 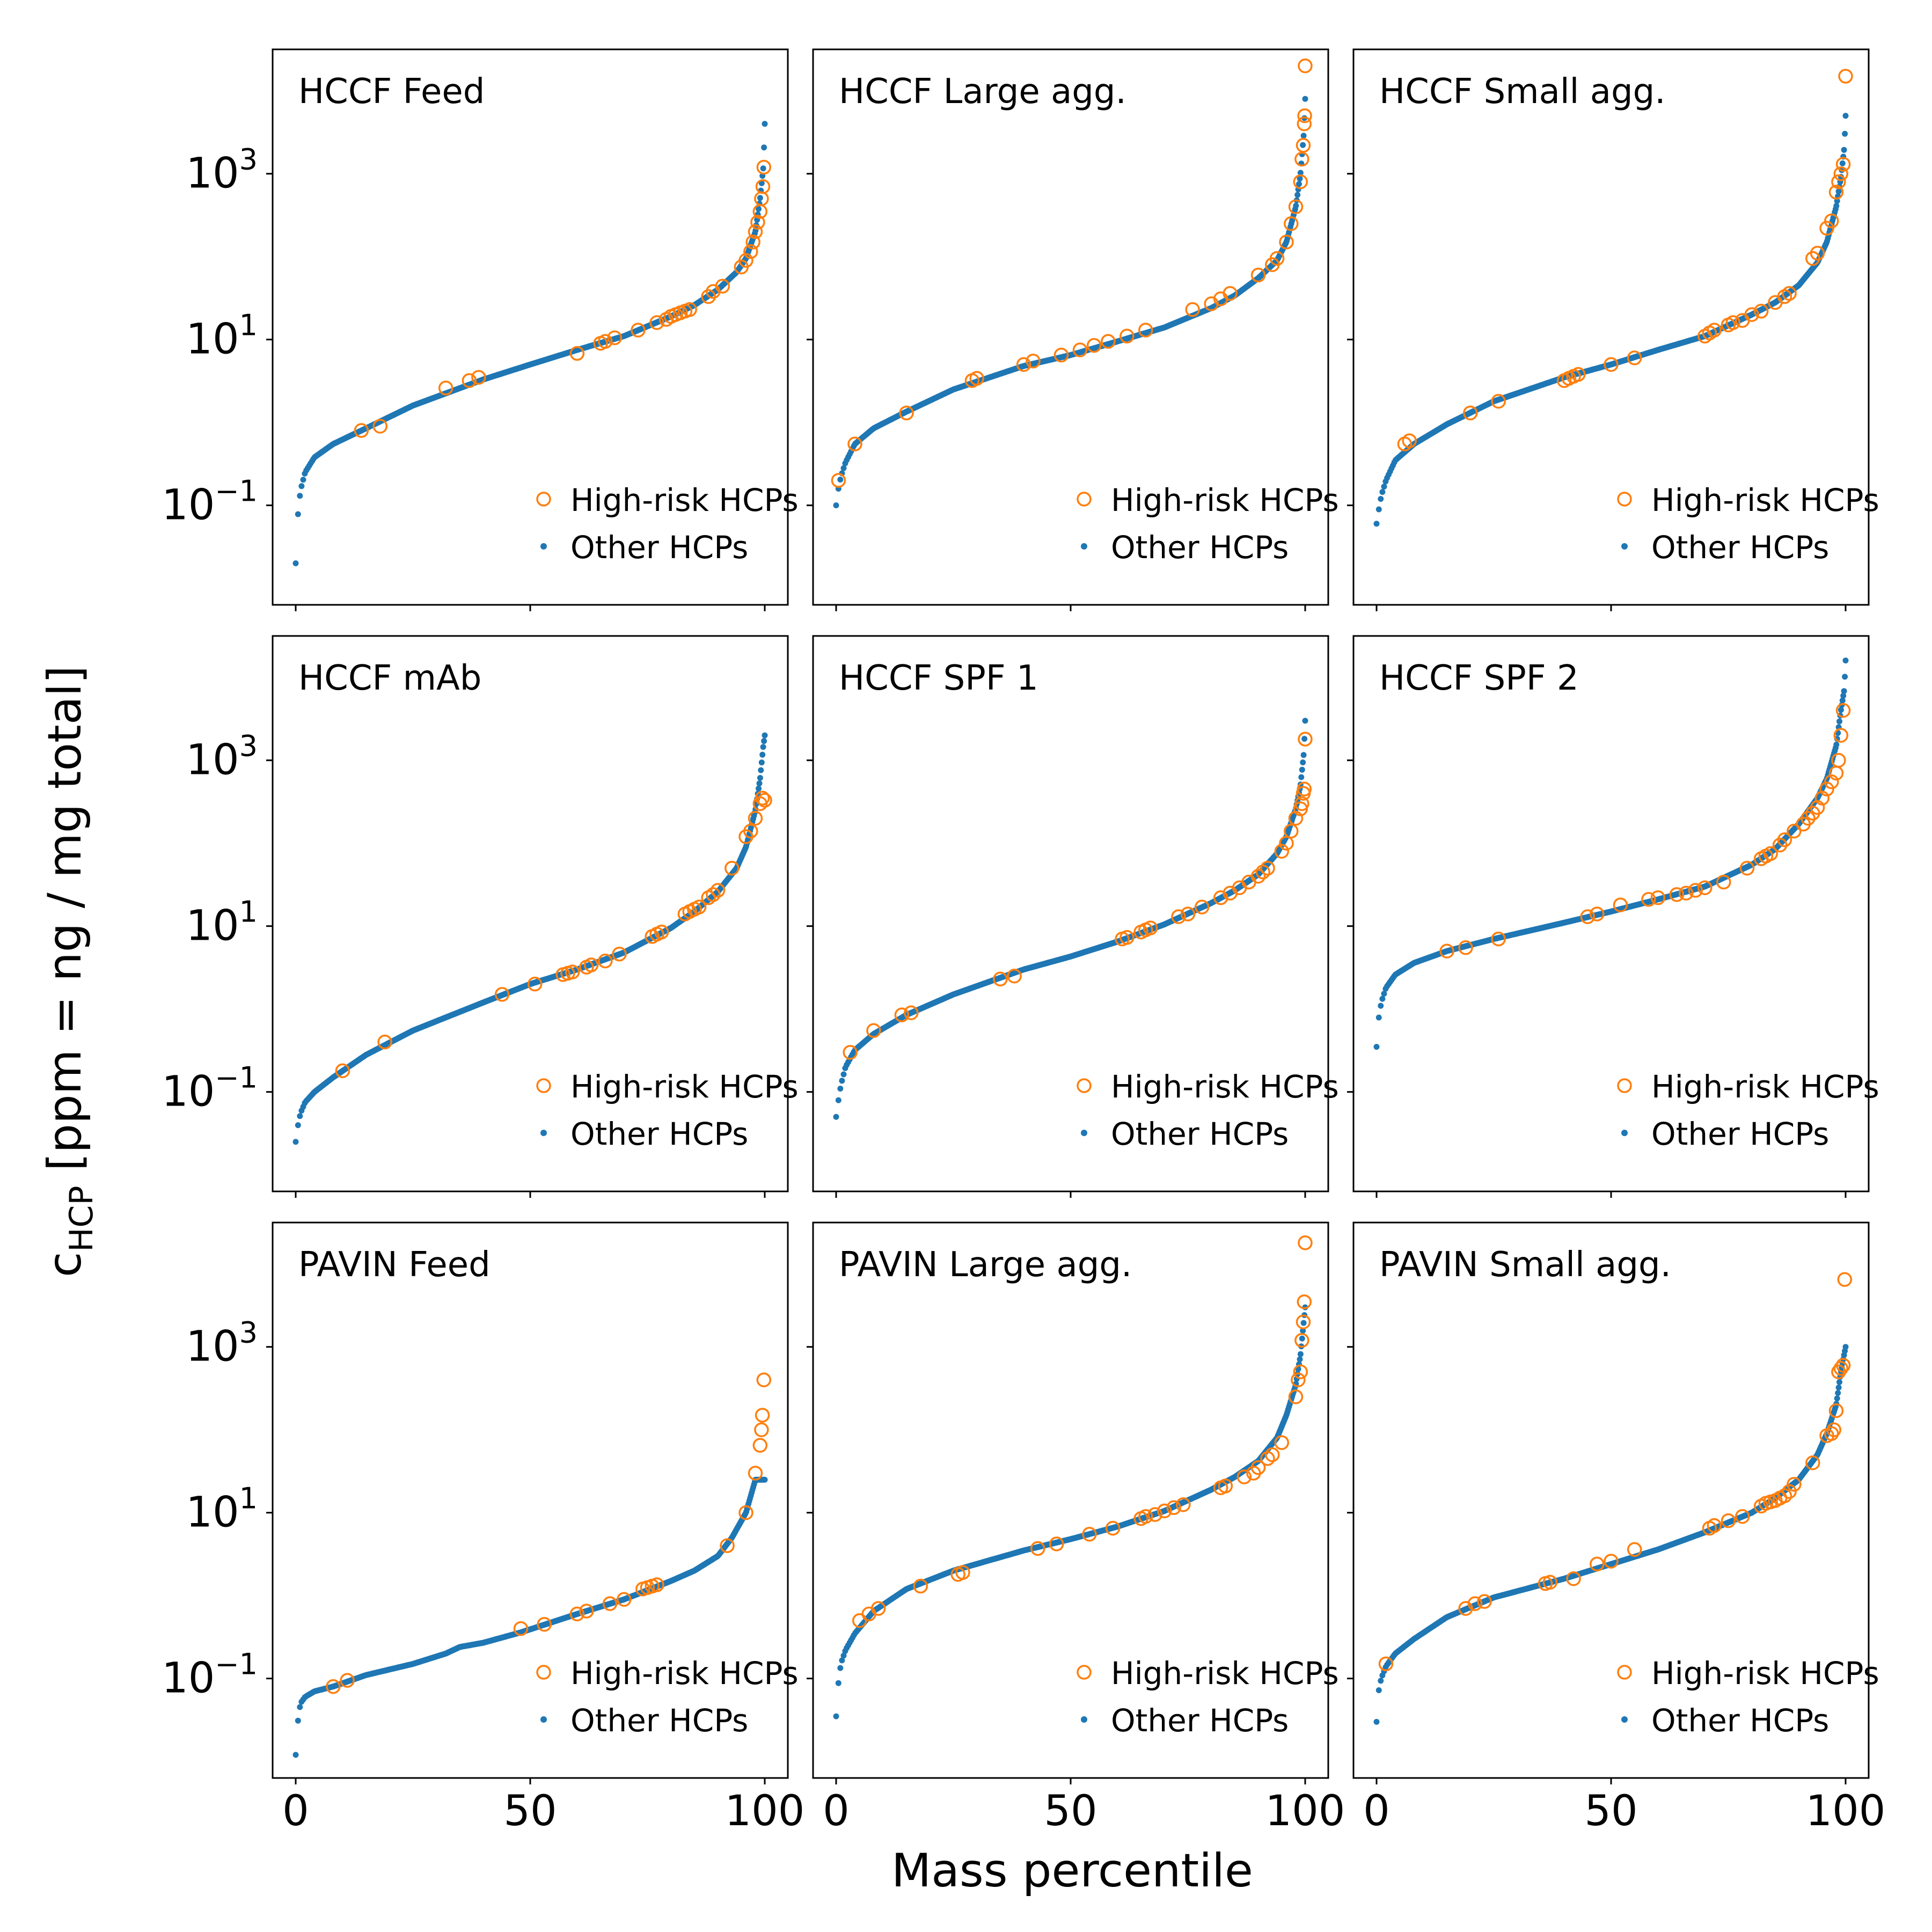 What do you see at coordinates (248, 1333) in the screenshot?
I see `y-tick-exponent: 3` at bounding box center [248, 1333].